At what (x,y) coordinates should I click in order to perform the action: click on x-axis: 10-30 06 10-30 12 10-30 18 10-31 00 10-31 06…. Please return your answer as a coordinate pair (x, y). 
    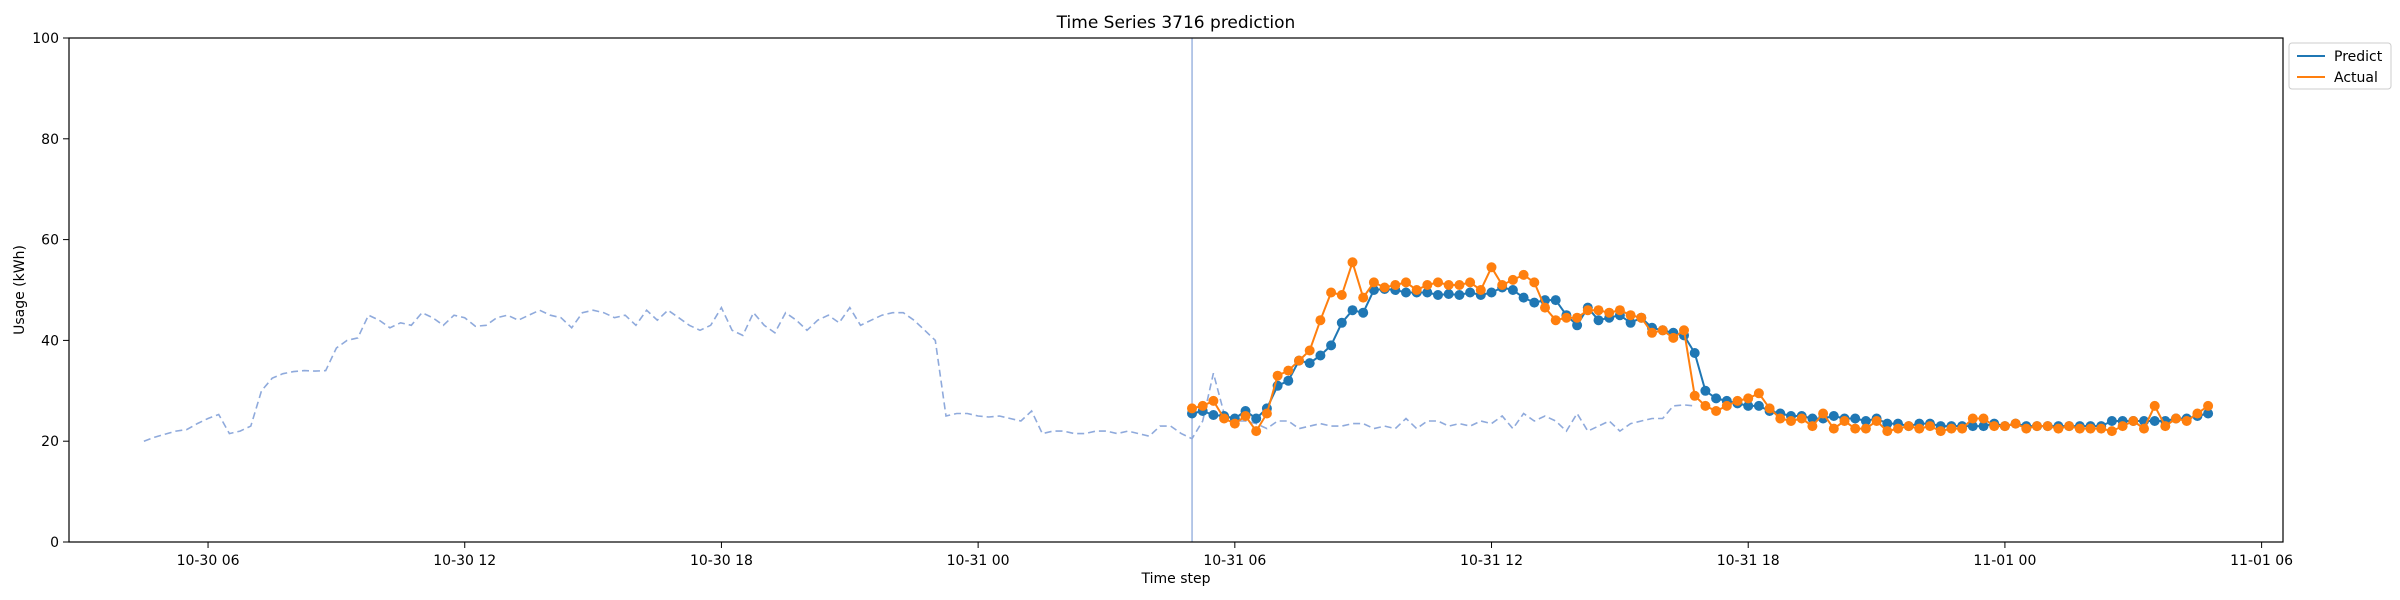
    Looking at the image, I should click on (1235, 555).